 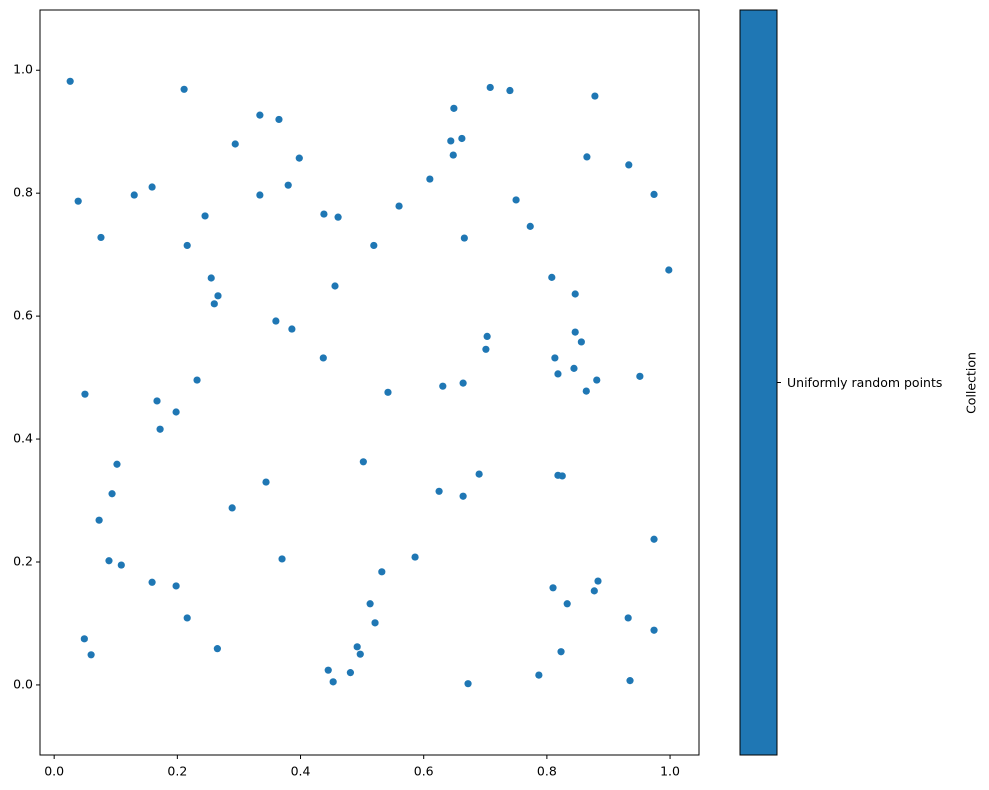 What do you see at coordinates (864, 382) in the screenshot?
I see `colorbar-tick-label: Uniformly random points` at bounding box center [864, 382].